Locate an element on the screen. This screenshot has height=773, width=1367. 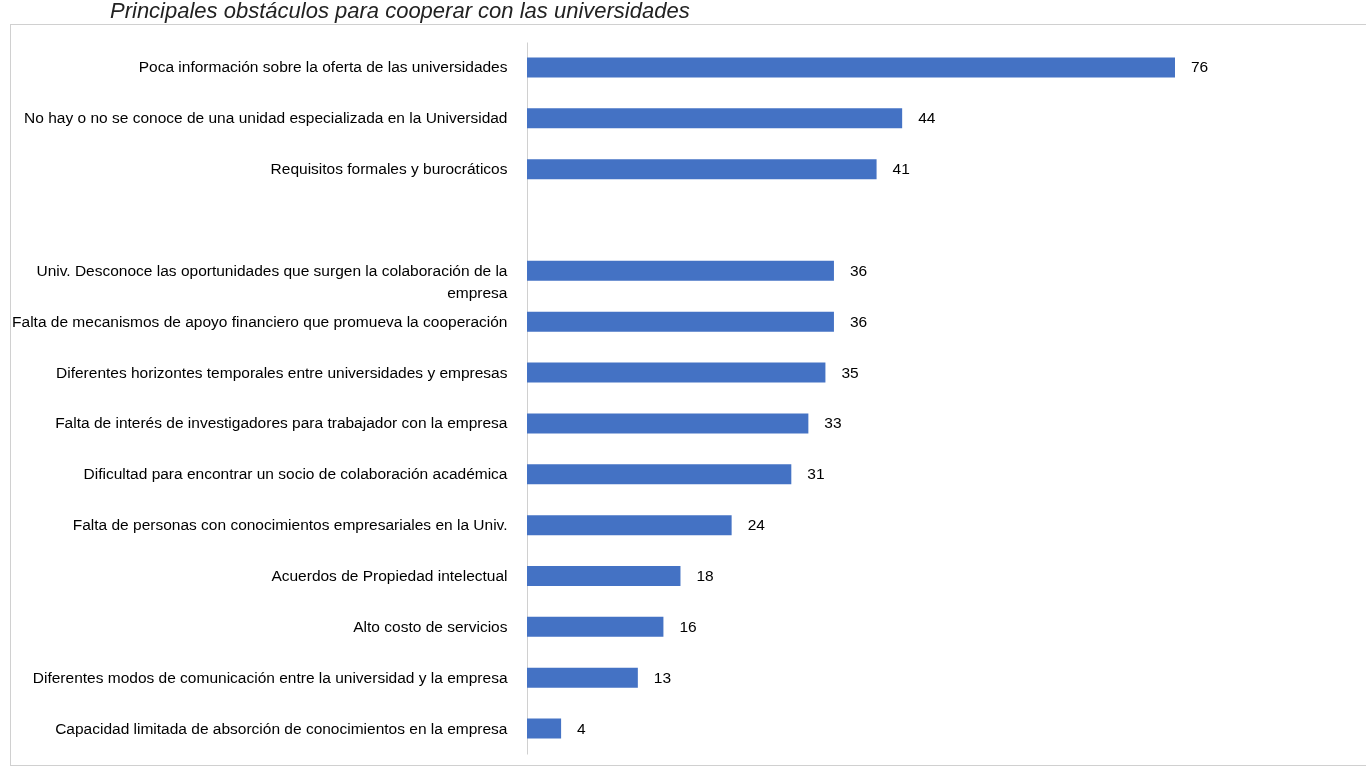
y-tick-label: Diferentes modos de comunicación entre la universidad y la empresa is located at coordinates (270, 677).